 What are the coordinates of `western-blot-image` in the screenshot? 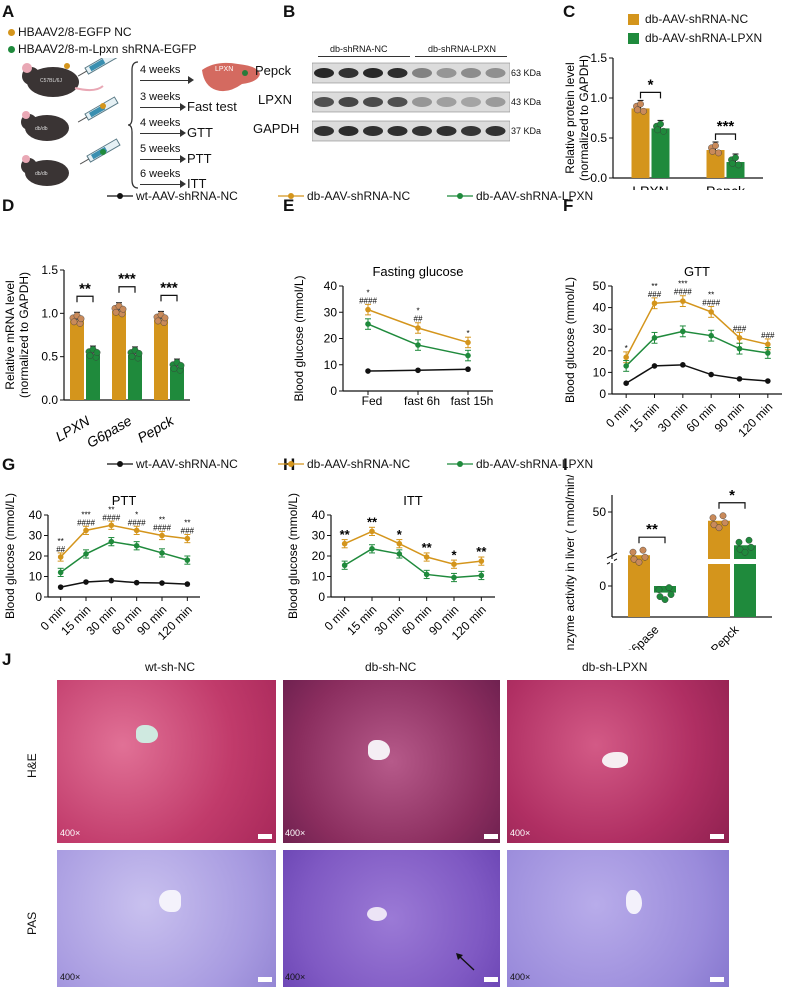 It's located at (411, 102).